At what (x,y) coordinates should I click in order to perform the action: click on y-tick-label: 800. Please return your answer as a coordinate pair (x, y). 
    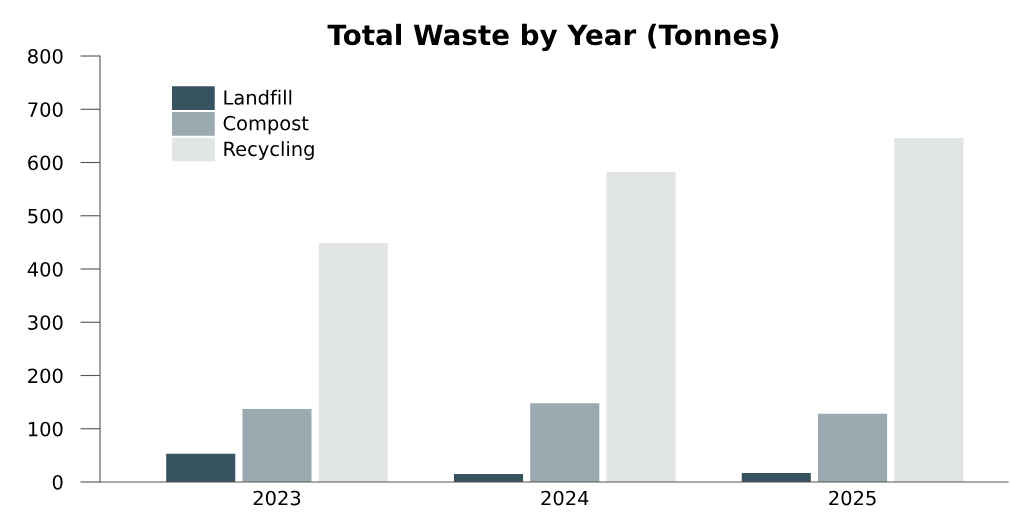
    Looking at the image, I should click on (45, 56).